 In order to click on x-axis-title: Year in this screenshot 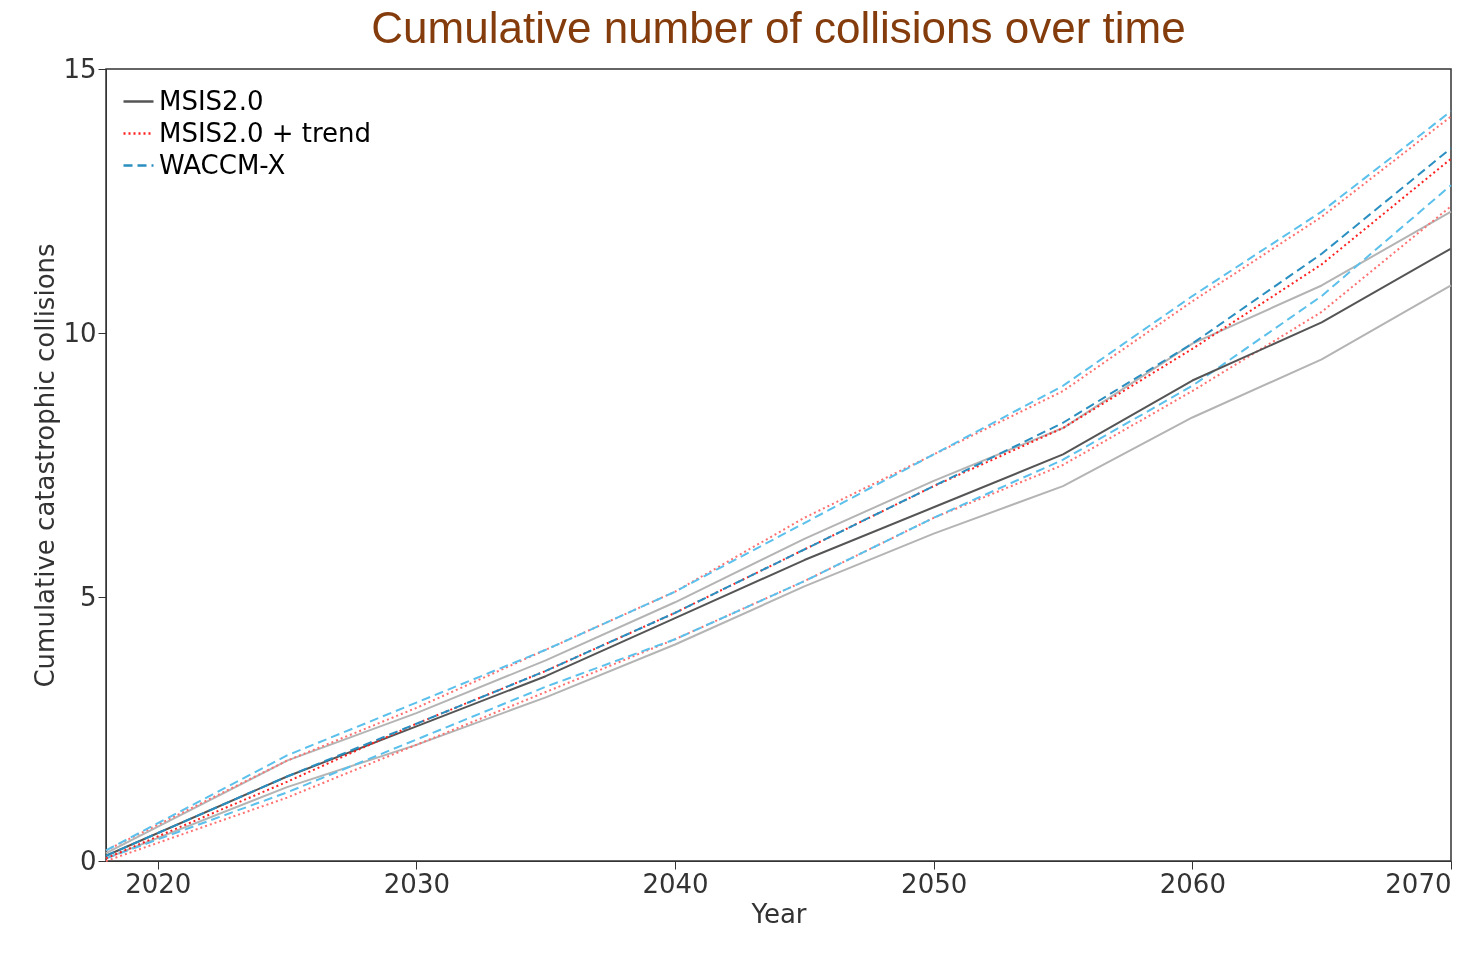, I will do `click(778, 913)`.